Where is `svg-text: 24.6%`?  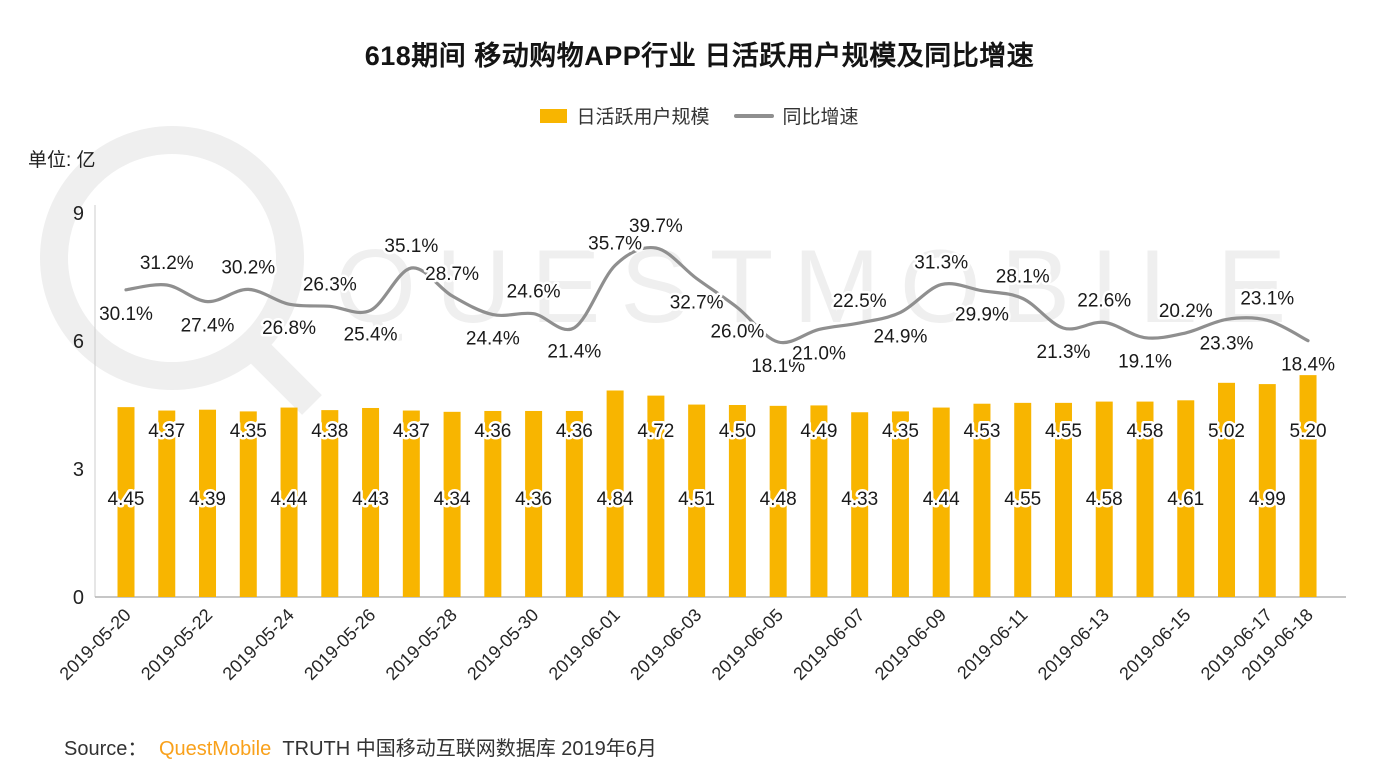
svg-text: 24.6% is located at coordinates (534, 292).